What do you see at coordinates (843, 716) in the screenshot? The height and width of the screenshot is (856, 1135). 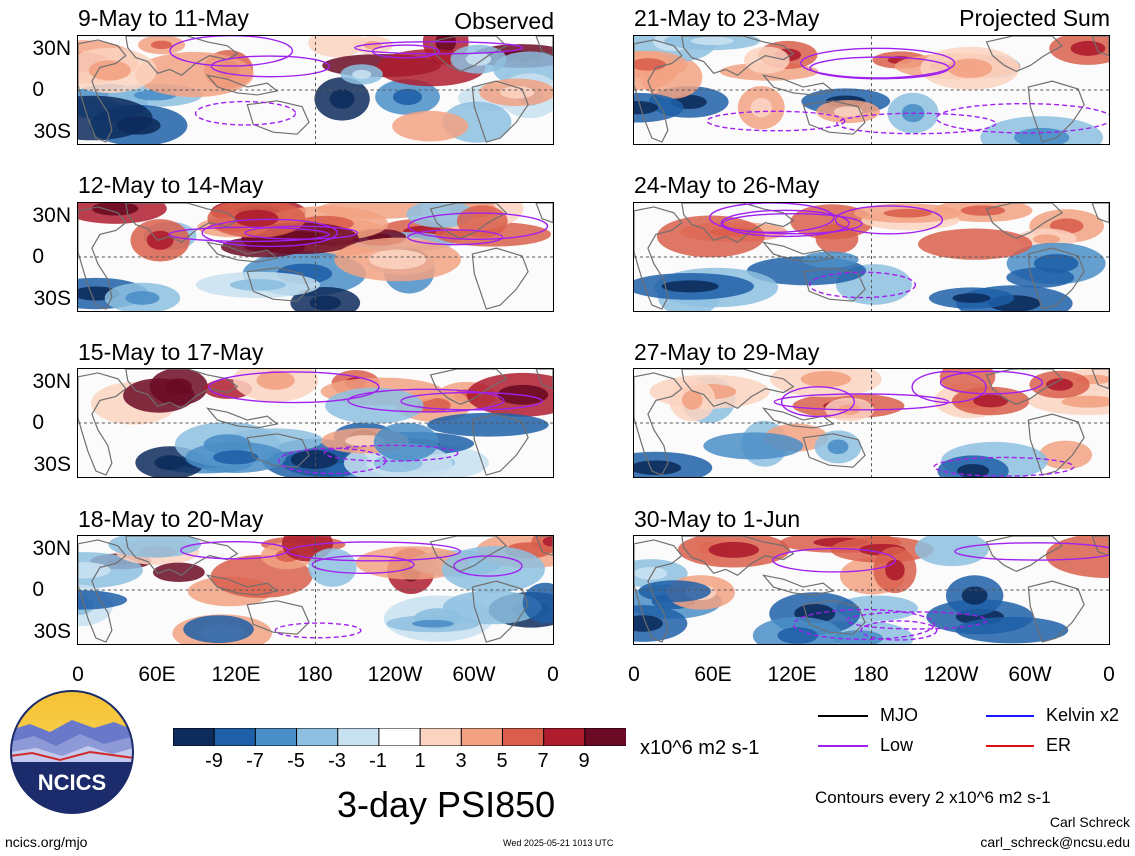 I see `mjo-line-swatch` at bounding box center [843, 716].